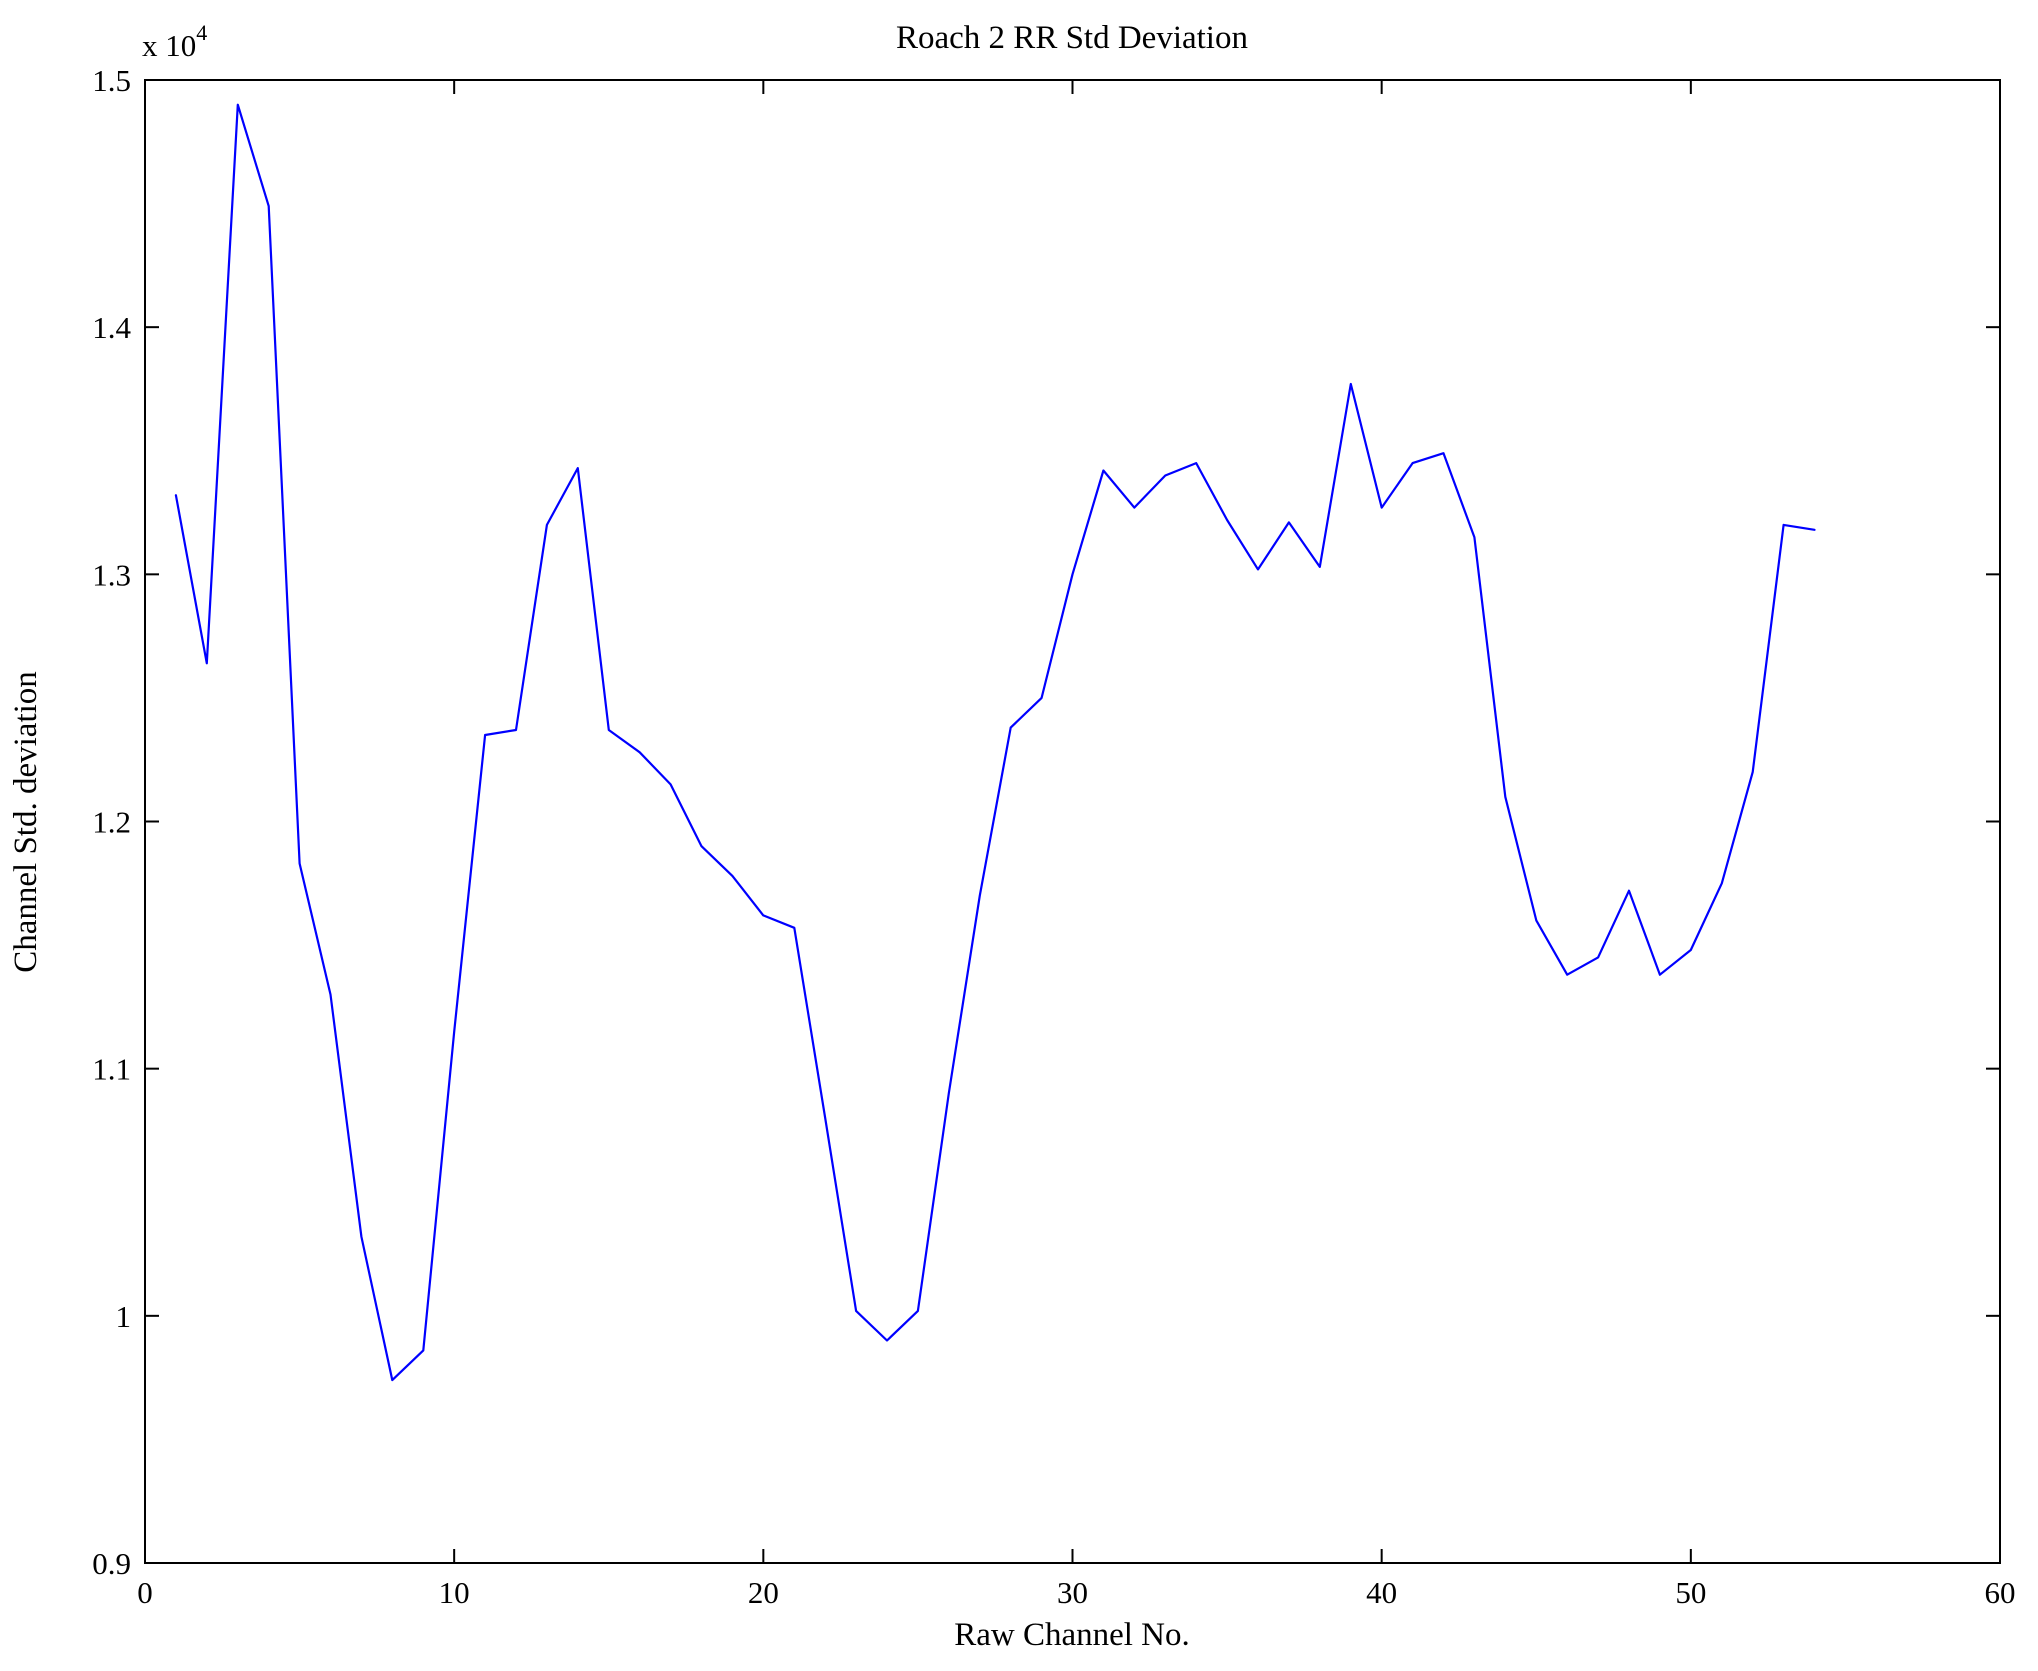  Describe the element at coordinates (111, 822) in the screenshot. I see `y-tick-label: 1.2` at that location.